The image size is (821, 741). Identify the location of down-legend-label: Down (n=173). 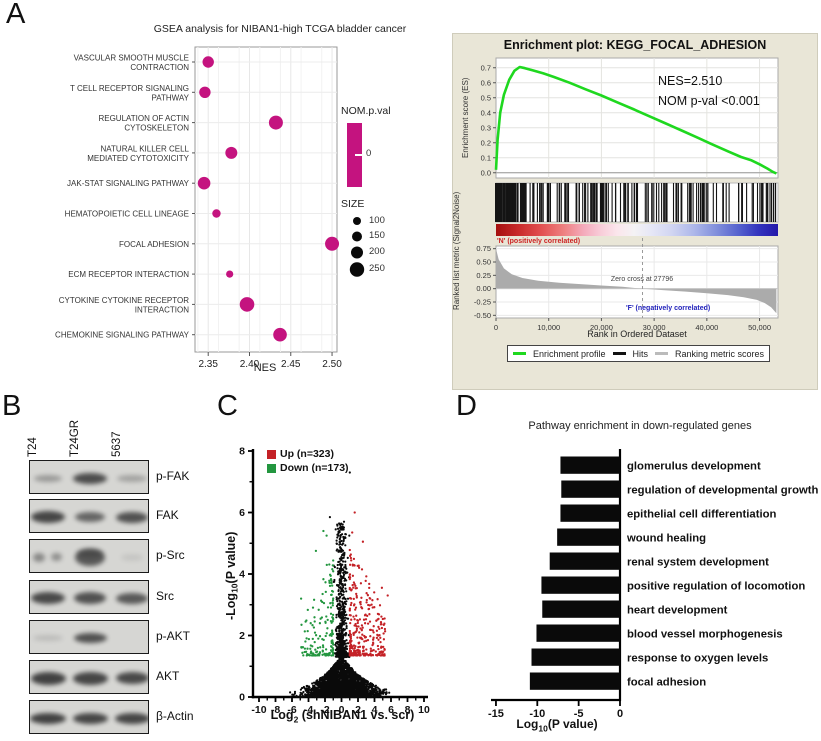
(314, 468).